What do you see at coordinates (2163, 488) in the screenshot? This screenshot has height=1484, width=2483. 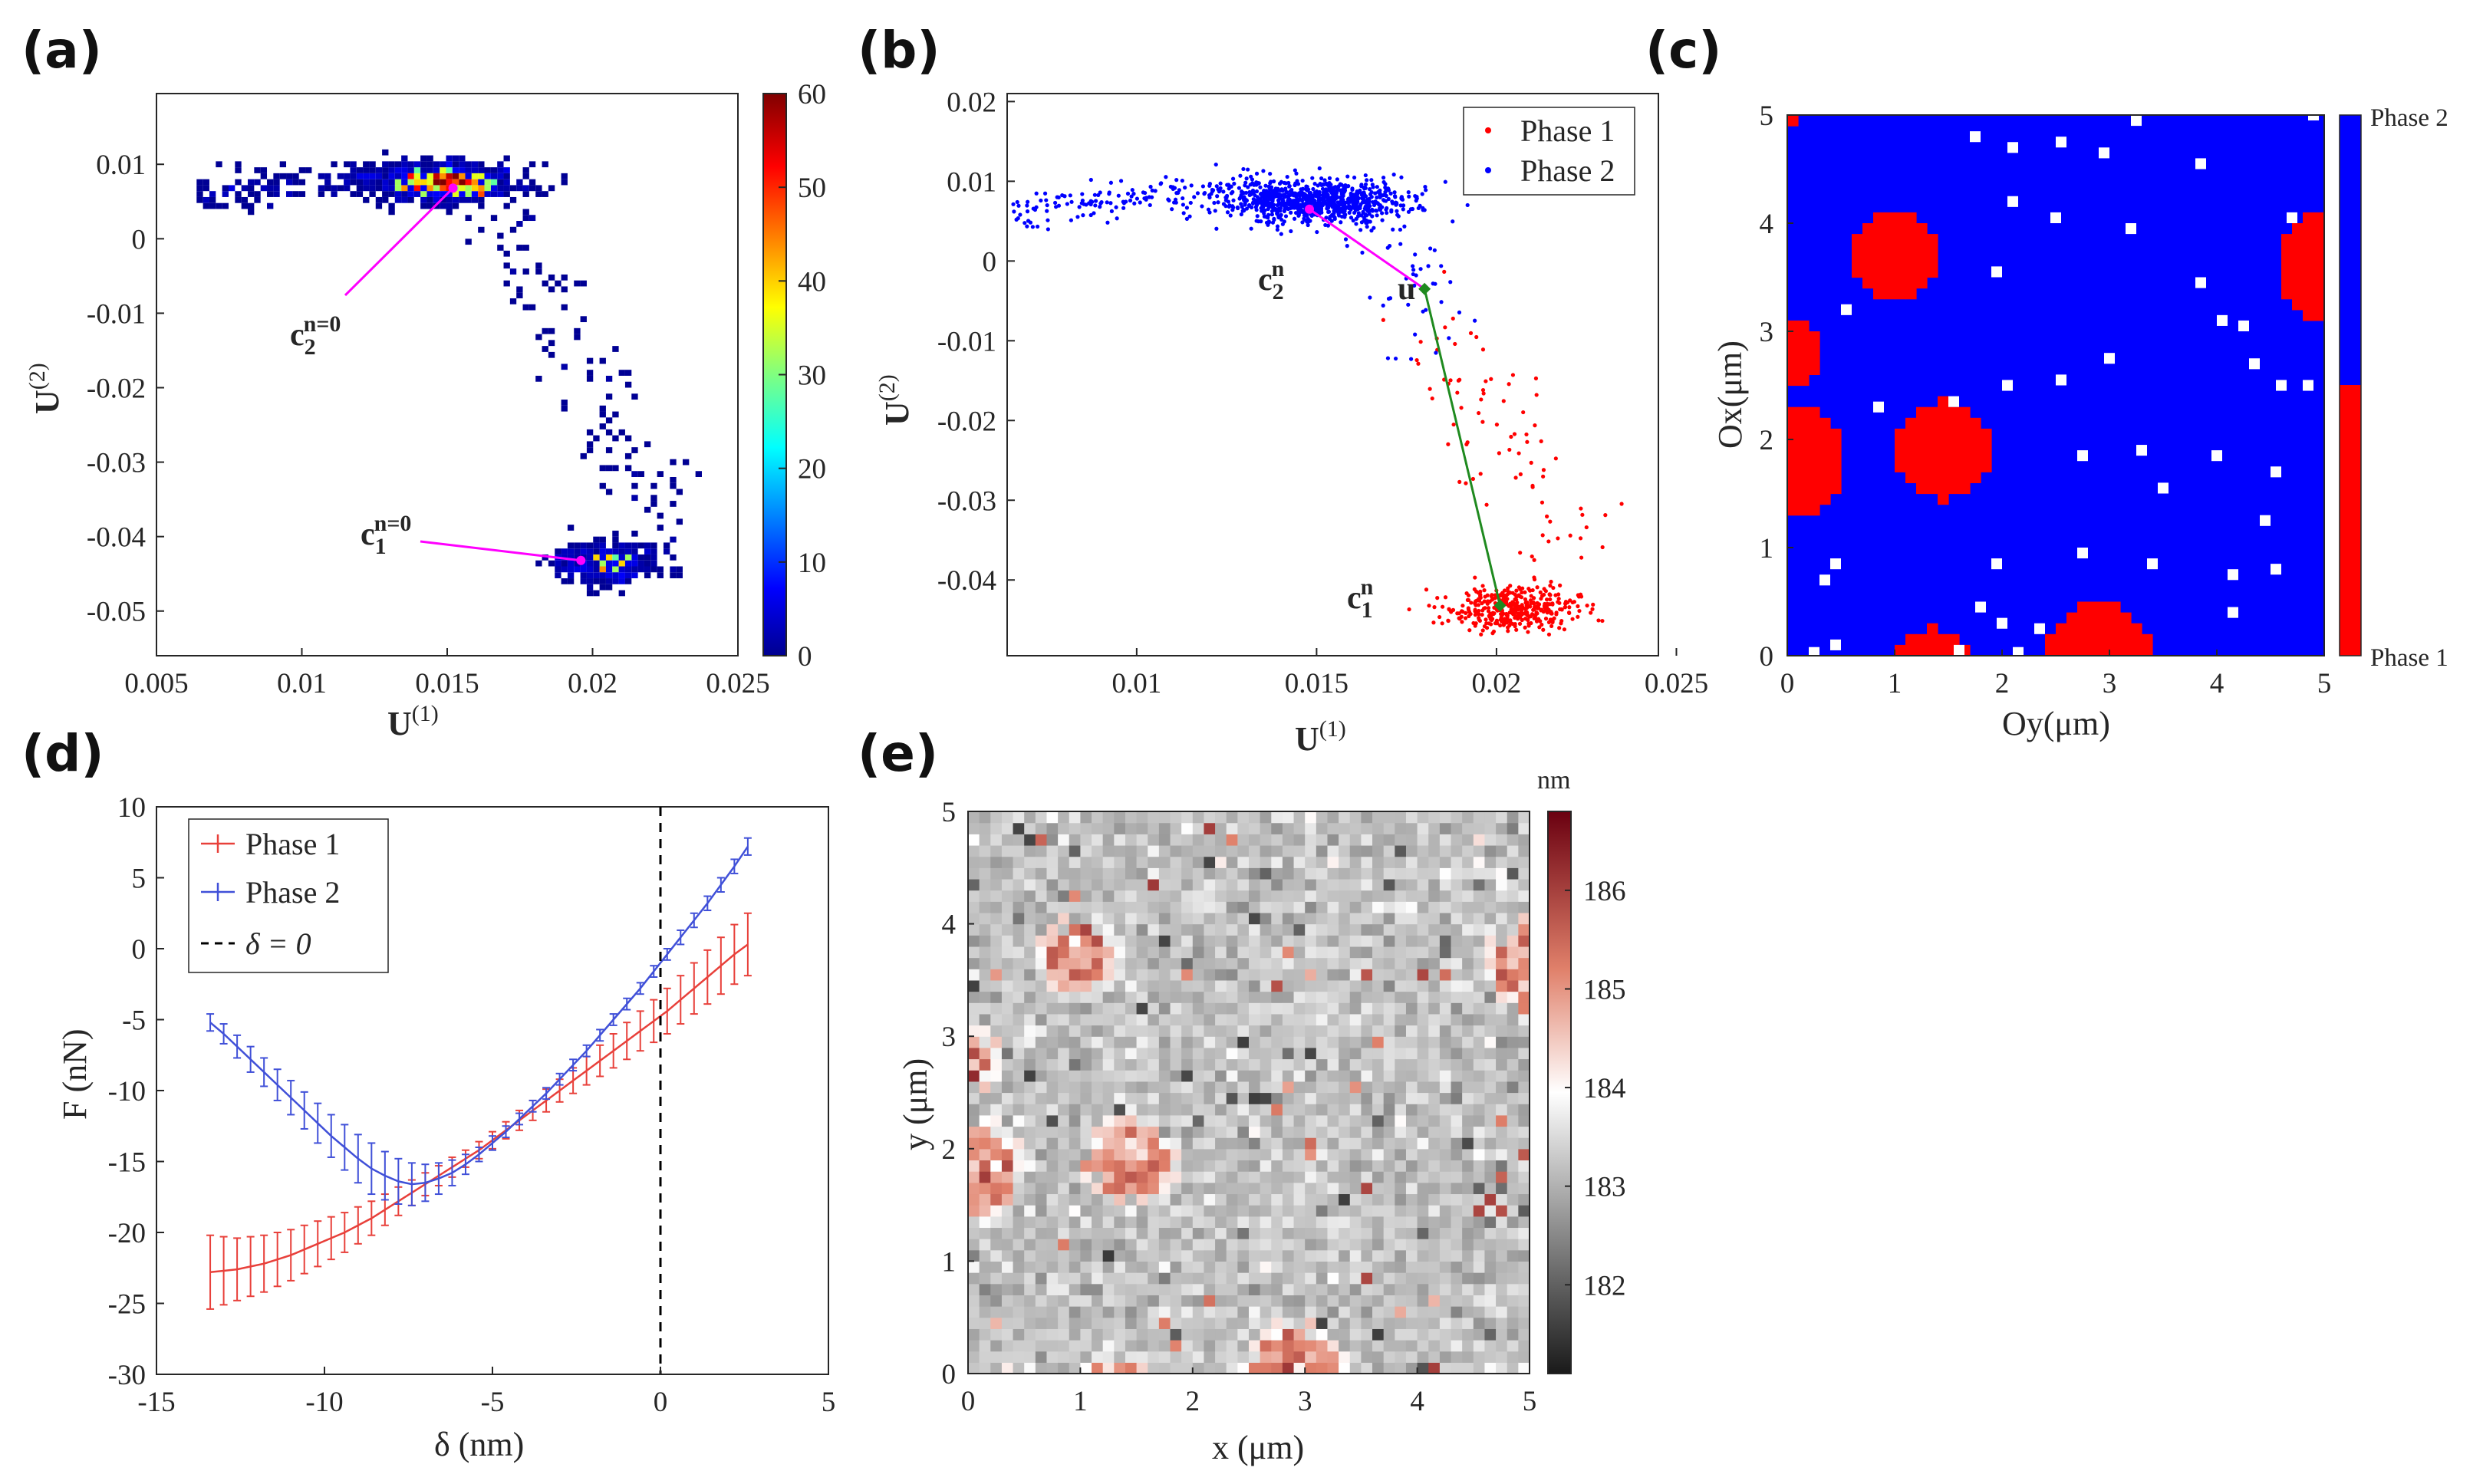 I see `unclassified-cell` at bounding box center [2163, 488].